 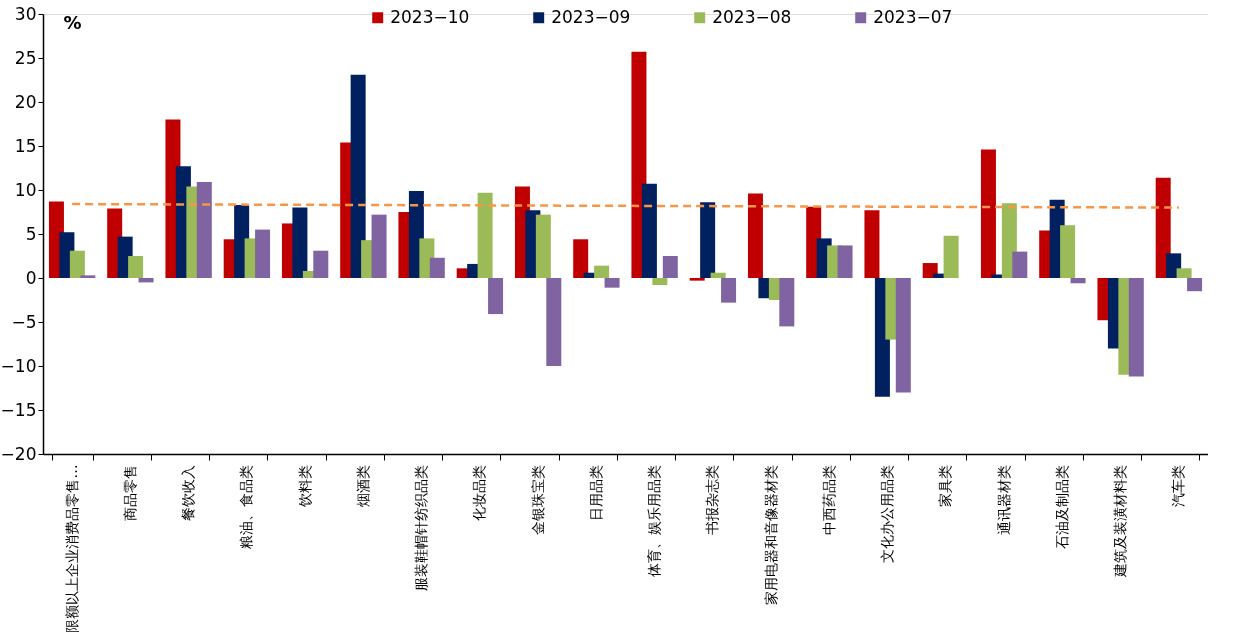 What do you see at coordinates (887, 513) in the screenshot?
I see `x-tick-label: 文化办公用品类` at bounding box center [887, 513].